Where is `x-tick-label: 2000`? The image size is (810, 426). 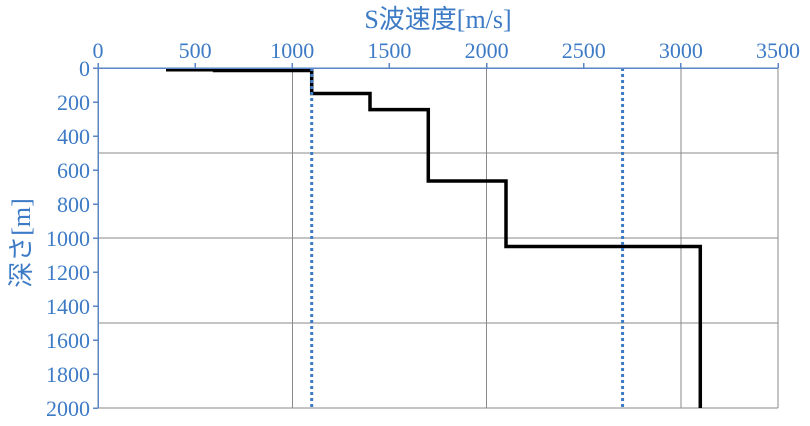
x-tick-label: 2000 is located at coordinates (487, 50).